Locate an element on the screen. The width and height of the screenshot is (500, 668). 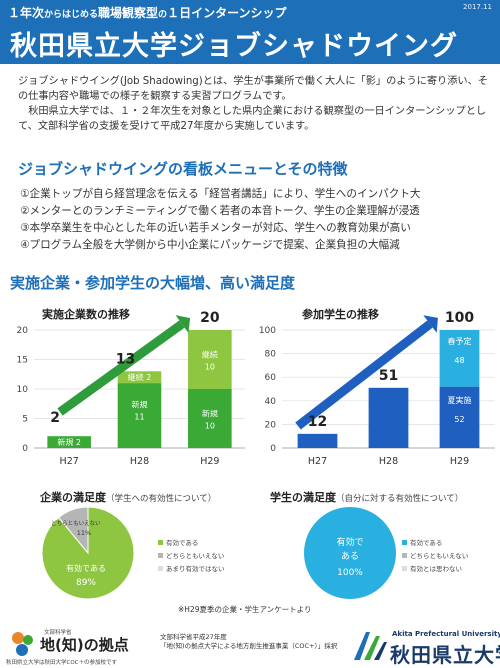
company-satisfaction-subtitle: （学生への有効性について） is located at coordinates (161, 499).